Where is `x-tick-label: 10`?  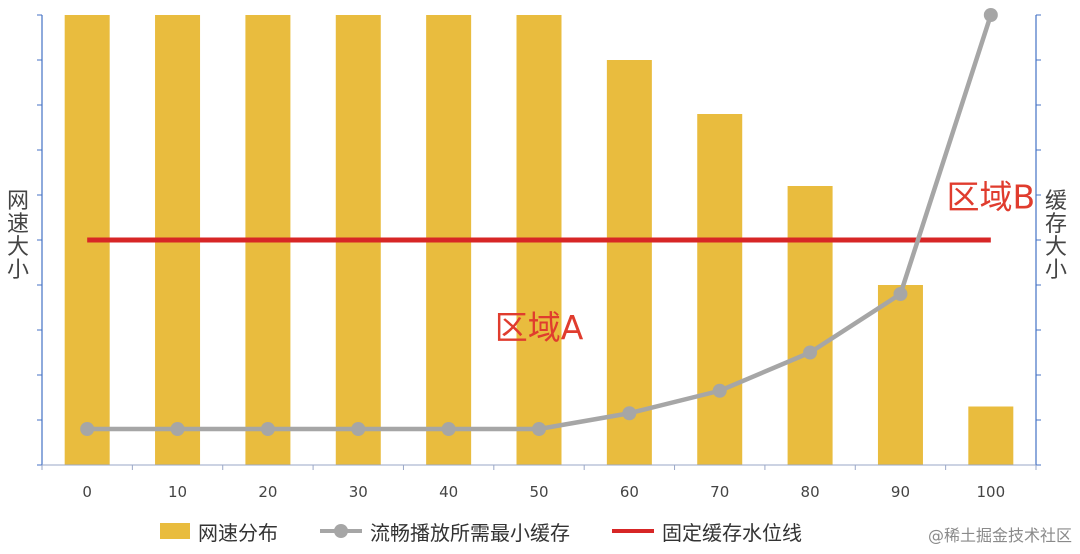 x-tick-label: 10 is located at coordinates (177, 492).